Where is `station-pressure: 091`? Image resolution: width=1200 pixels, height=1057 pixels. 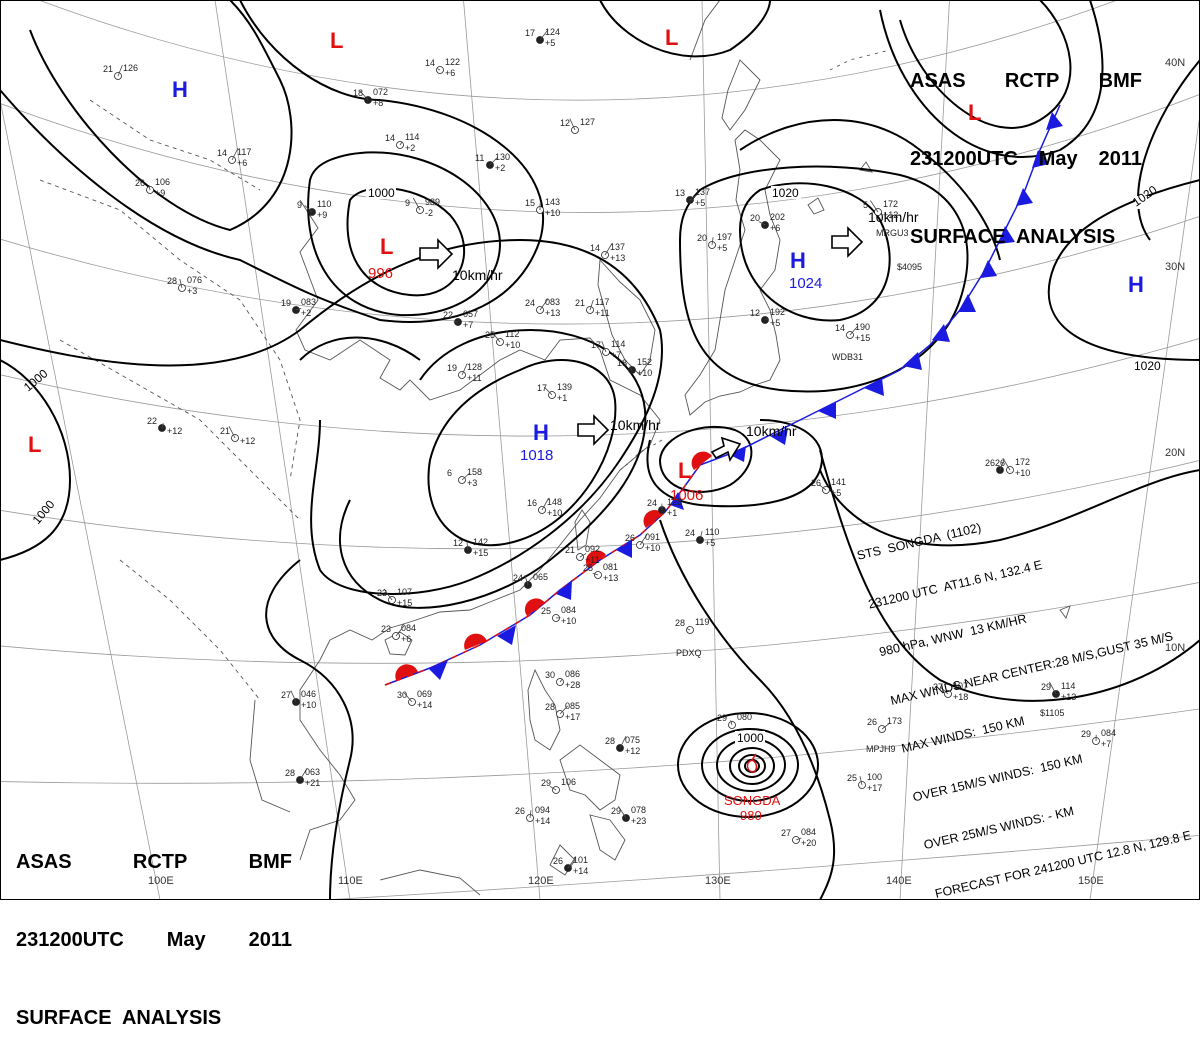 station-pressure: 091 is located at coordinates (652, 537).